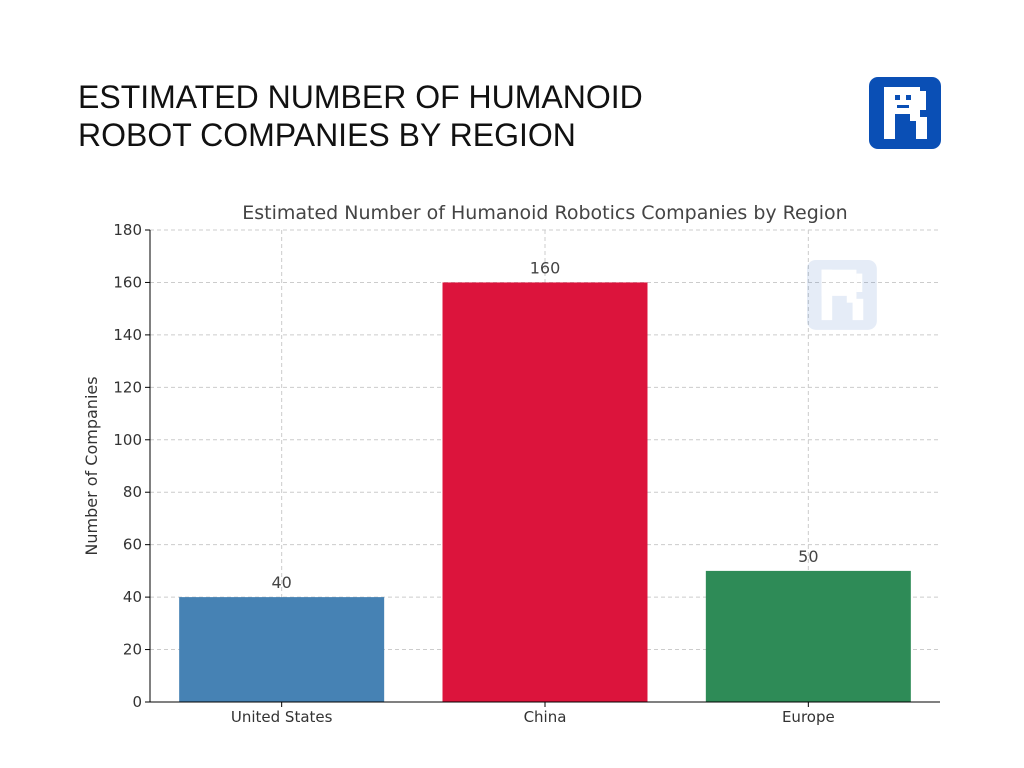 The image size is (1024, 768). I want to click on data-label: 40, so click(281, 582).